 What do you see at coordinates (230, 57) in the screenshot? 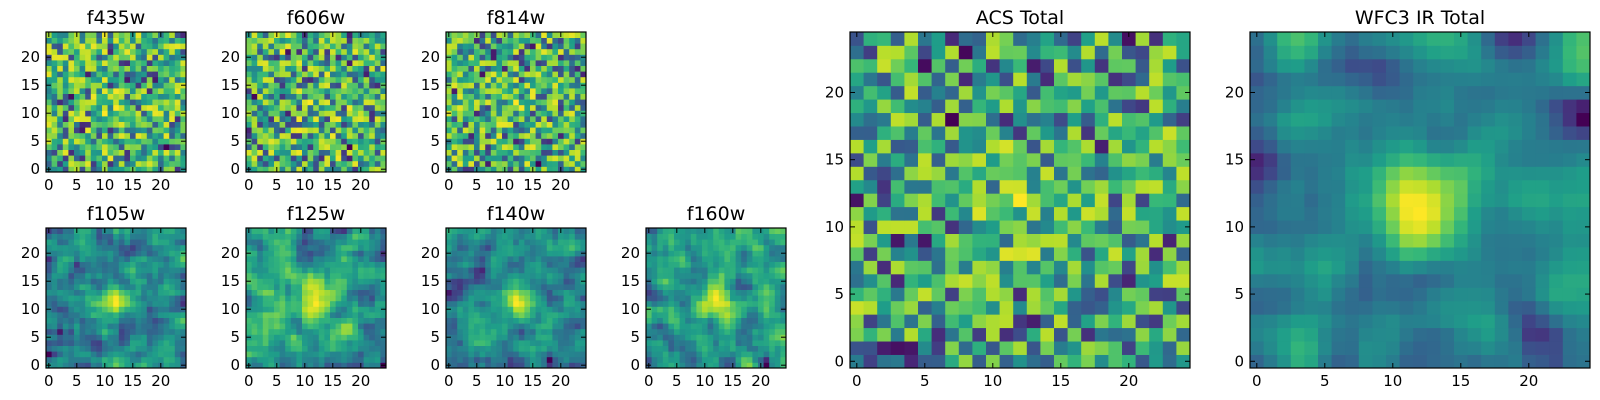
I see `y-tick-label: 20` at bounding box center [230, 57].